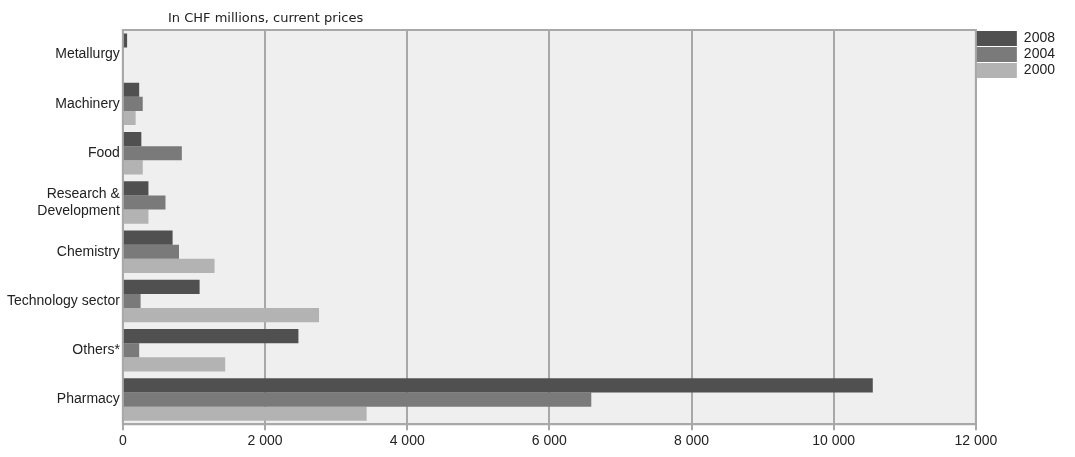 The height and width of the screenshot is (457, 1075). Describe the element at coordinates (976, 440) in the screenshot. I see `x-tick-label: 12 000` at that location.